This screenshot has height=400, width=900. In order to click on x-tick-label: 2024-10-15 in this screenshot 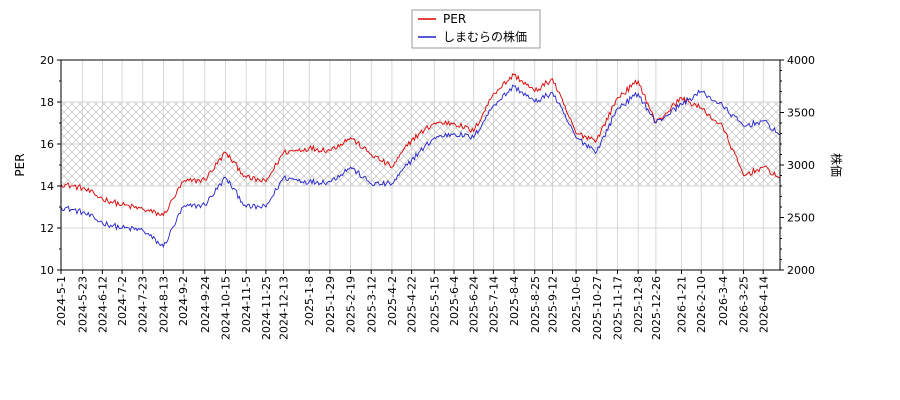, I will do `click(225, 308)`.